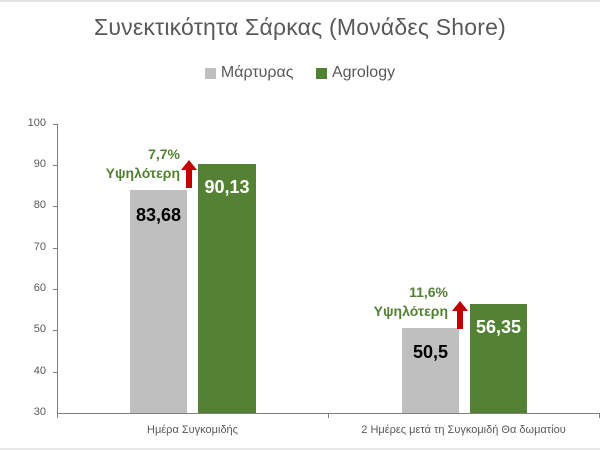  Describe the element at coordinates (227, 288) in the screenshot. I see `bar-agrology-harvest-day` at that location.